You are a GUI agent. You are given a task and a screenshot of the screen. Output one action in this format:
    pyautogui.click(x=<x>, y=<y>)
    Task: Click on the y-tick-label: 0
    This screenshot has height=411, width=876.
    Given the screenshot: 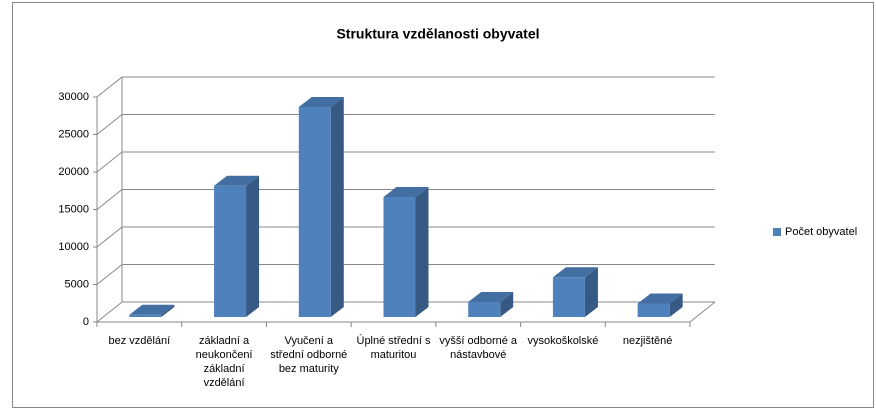 What is the action you would take?
    pyautogui.click(x=86, y=322)
    